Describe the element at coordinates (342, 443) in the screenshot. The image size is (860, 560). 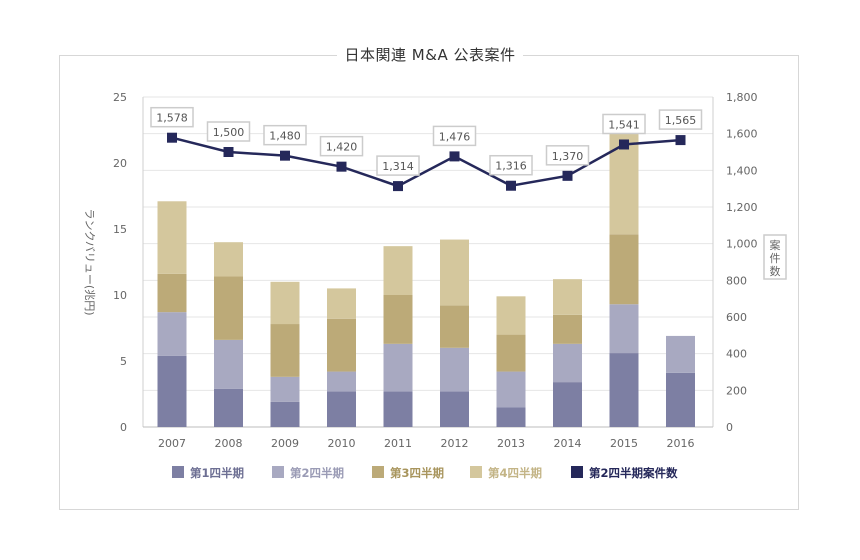
I see `x-tick-label: 2010` at that location.